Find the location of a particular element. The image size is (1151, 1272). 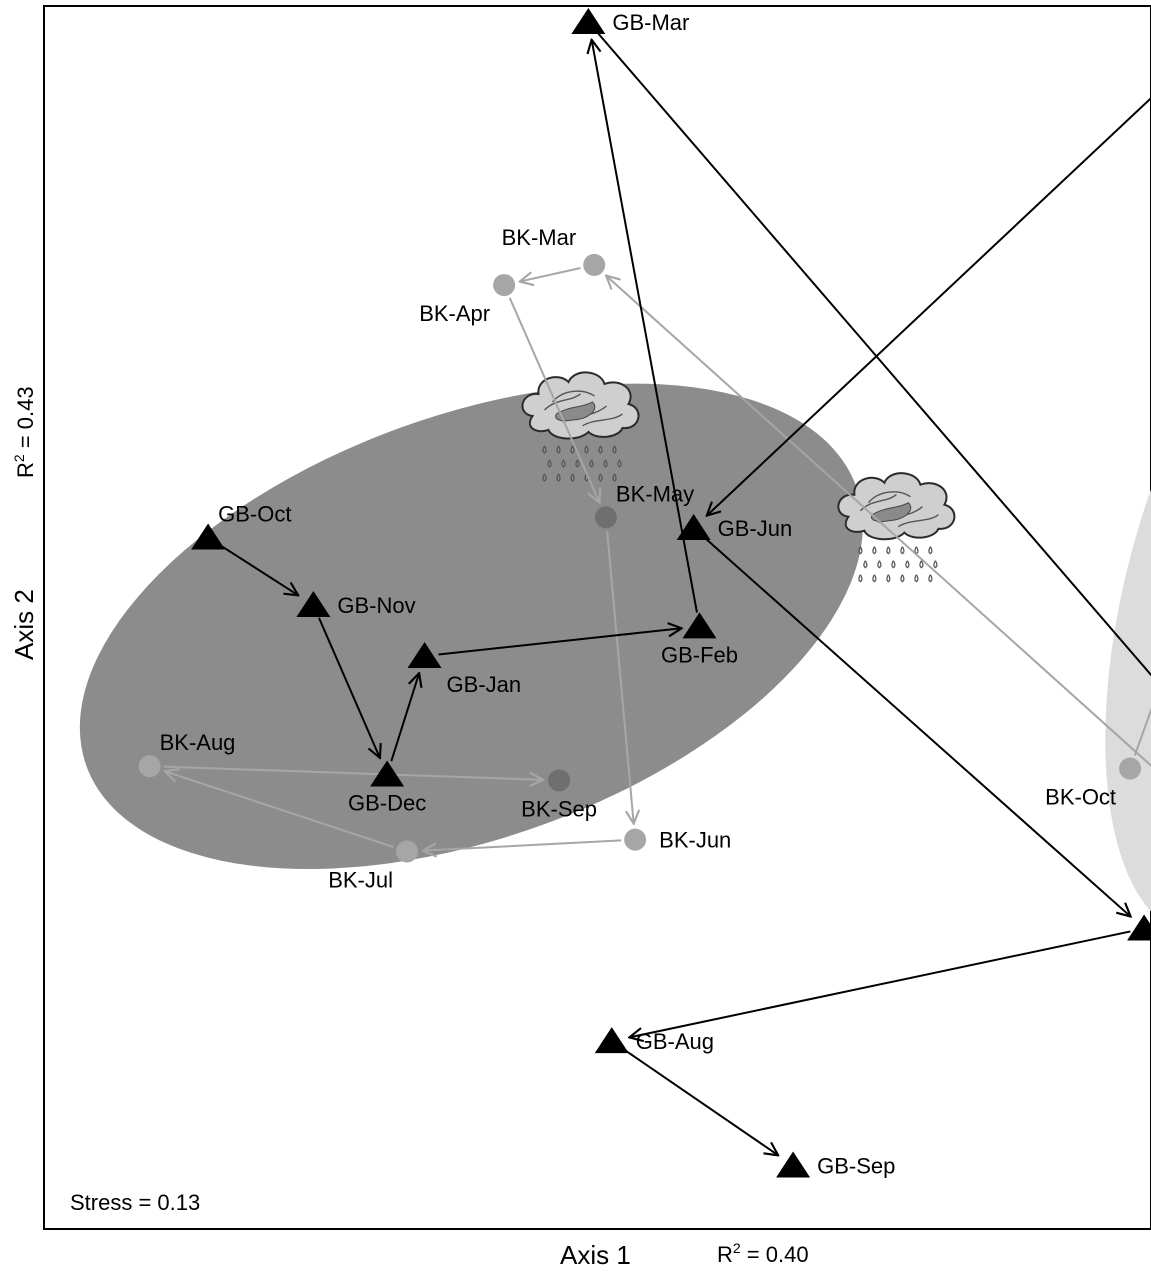

point-label: GB-Nov is located at coordinates (376, 605).